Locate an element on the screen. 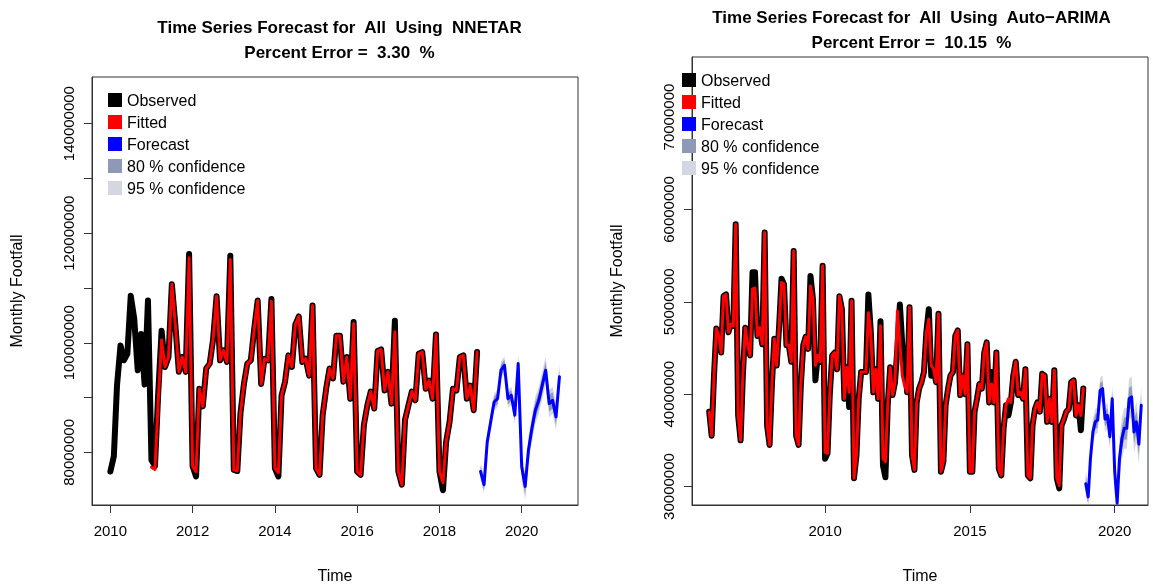  y-tick-label: 100000000 is located at coordinates (68, 343).